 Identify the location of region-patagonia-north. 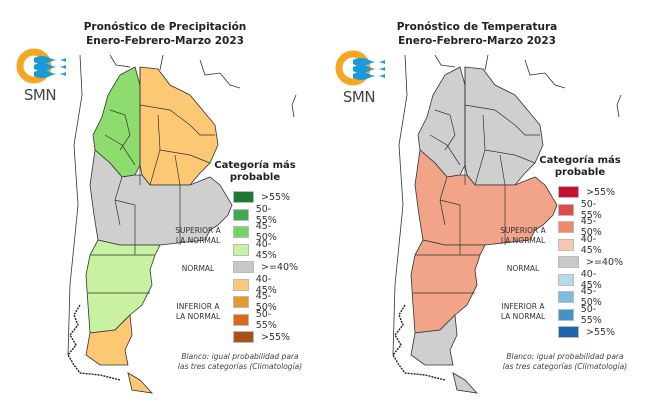
(123, 286).